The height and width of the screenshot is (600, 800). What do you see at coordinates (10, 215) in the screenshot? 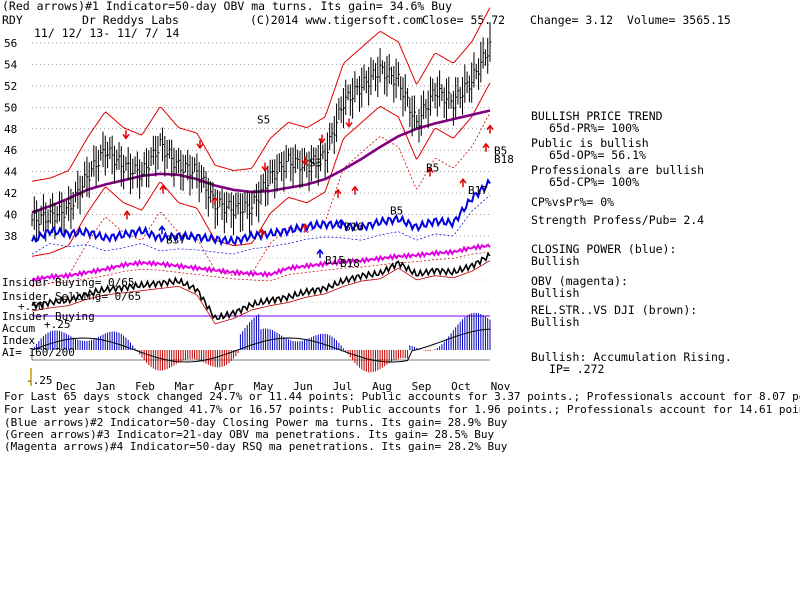
I see `y-tick-label: 40` at bounding box center [10, 215].